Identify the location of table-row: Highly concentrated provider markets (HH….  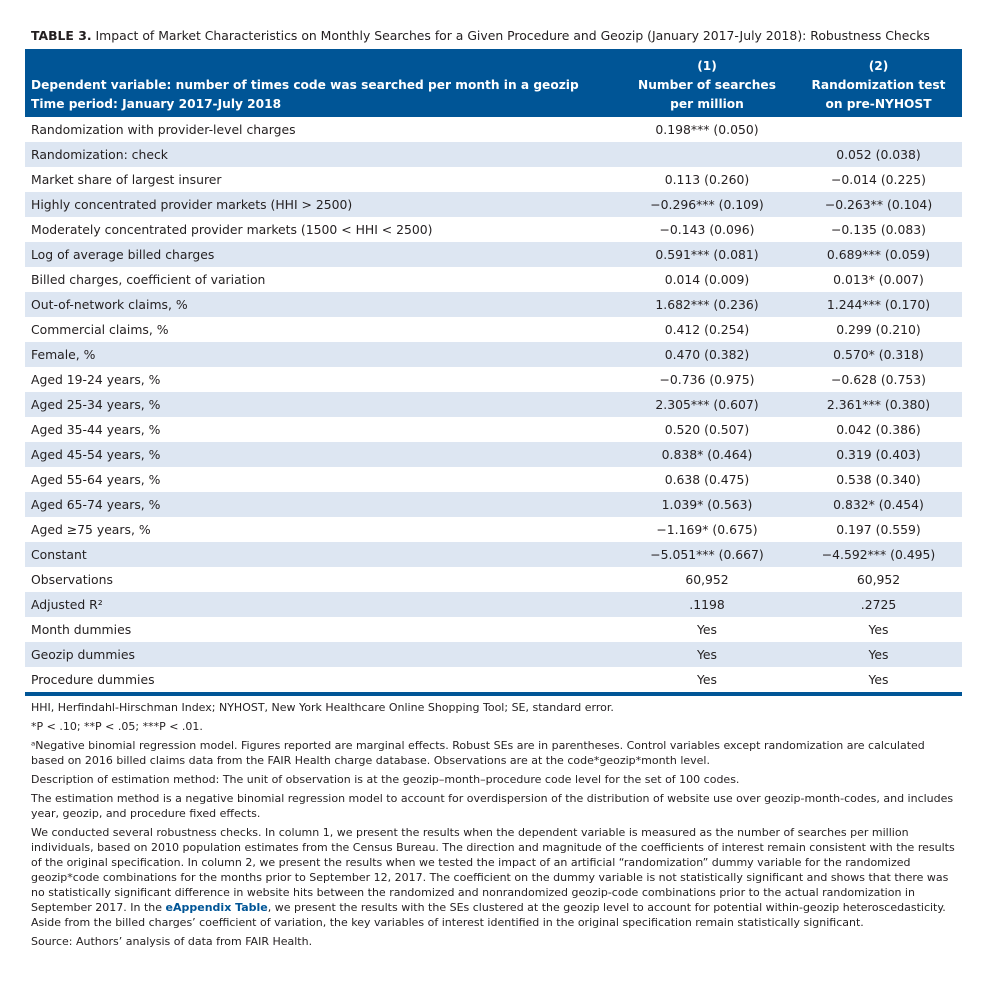
(493, 204).